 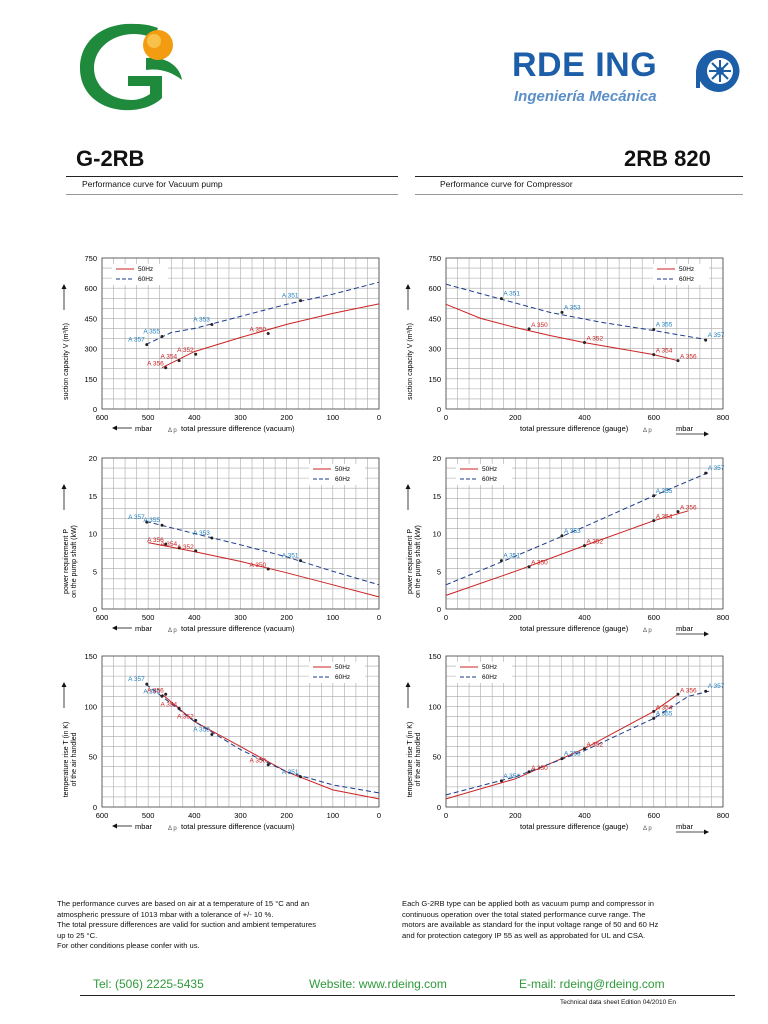 I want to click on footer-email: E-mail: rdeing@rdeing.com, so click(x=592, y=984).